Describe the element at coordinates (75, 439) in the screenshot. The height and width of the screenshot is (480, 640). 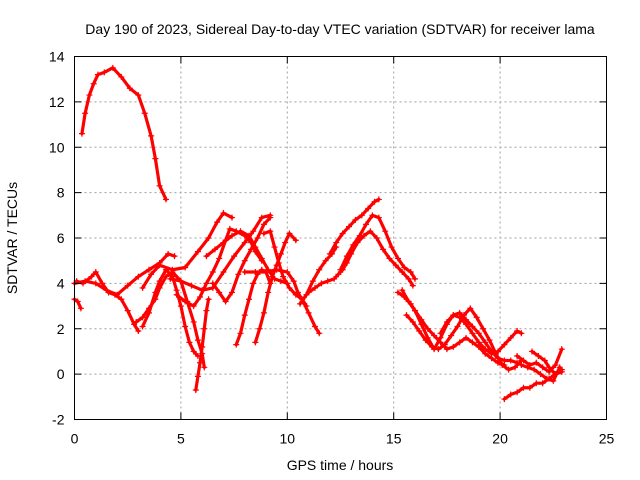
I see `x-tick-label: 0` at that location.